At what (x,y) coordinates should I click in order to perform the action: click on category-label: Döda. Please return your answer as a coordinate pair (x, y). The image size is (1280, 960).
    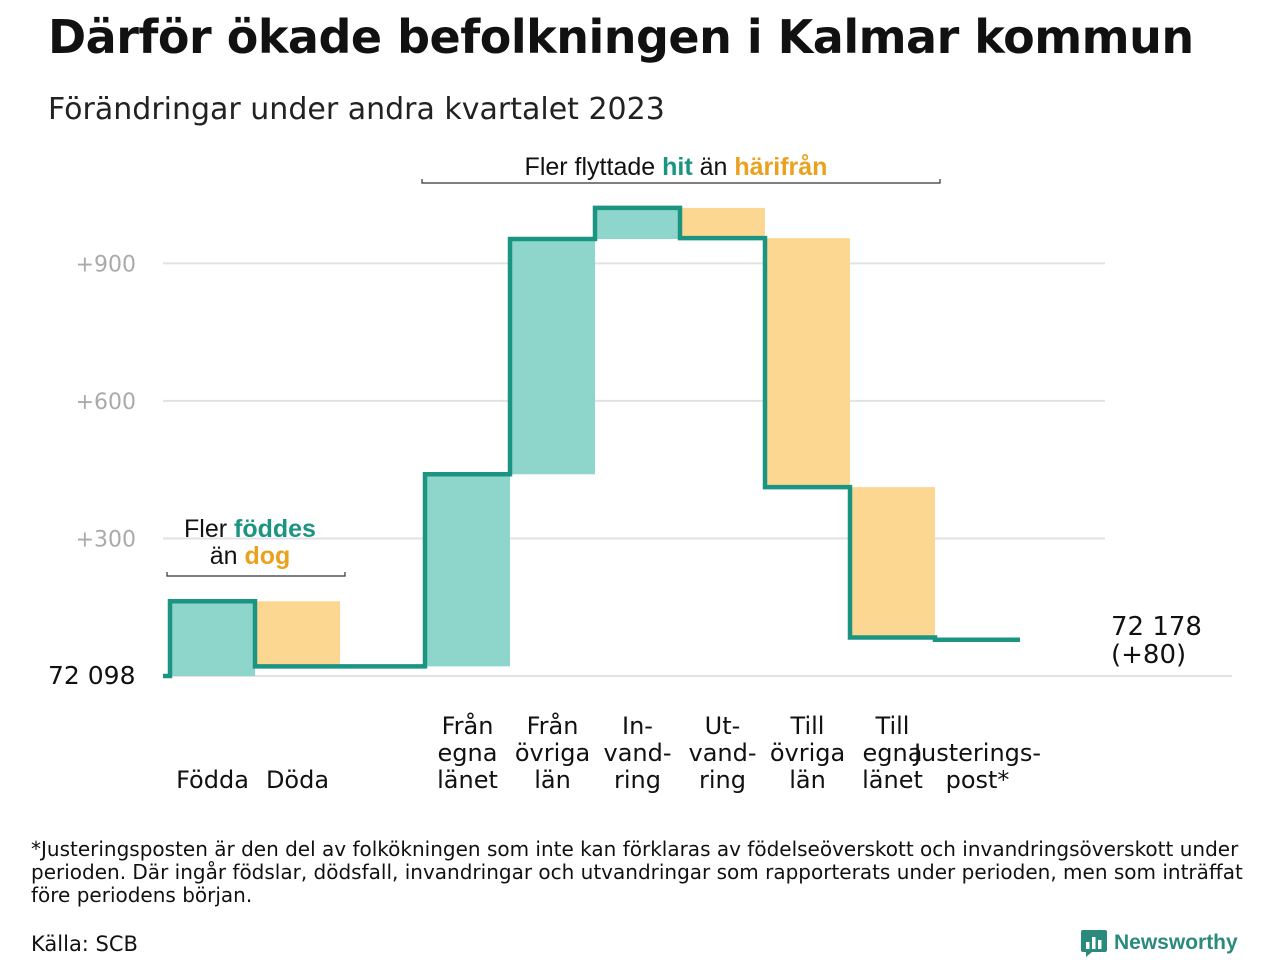
    Looking at the image, I should click on (297, 780).